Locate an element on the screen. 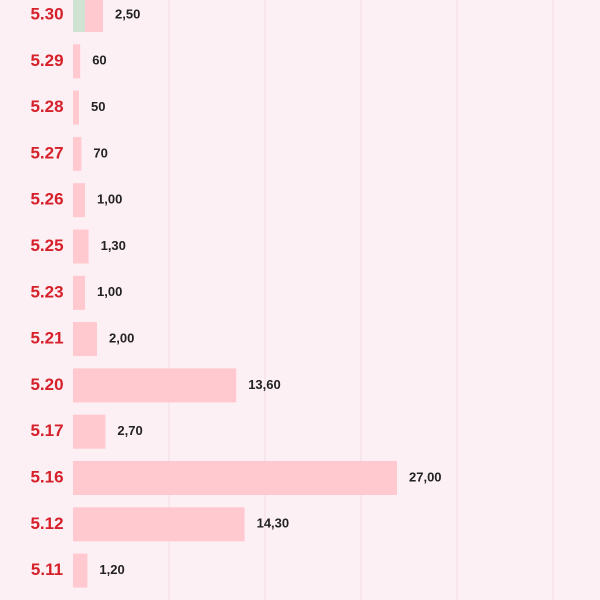 This screenshot has height=600, width=600. value-label: 1,30 is located at coordinates (113, 245).